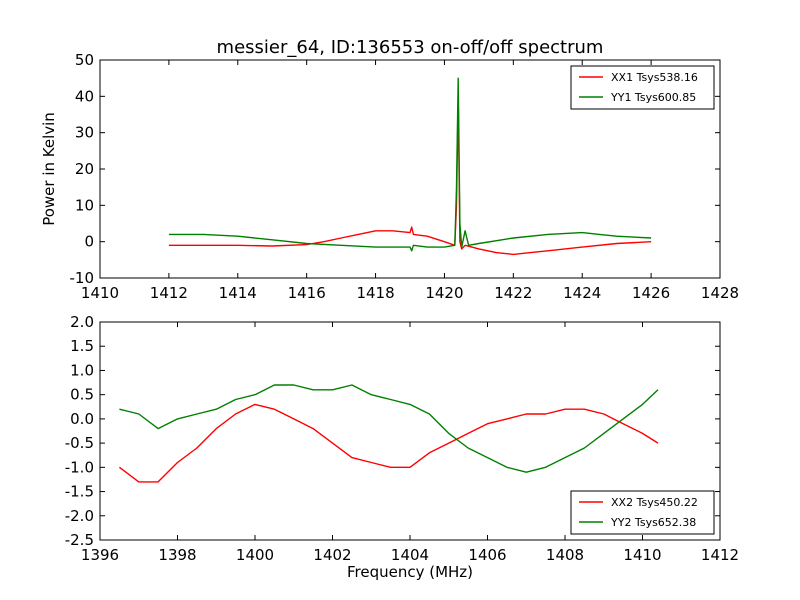 The height and width of the screenshot is (600, 800). Describe the element at coordinates (82, 346) in the screenshot. I see `y-tick-label: 1.5` at that location.